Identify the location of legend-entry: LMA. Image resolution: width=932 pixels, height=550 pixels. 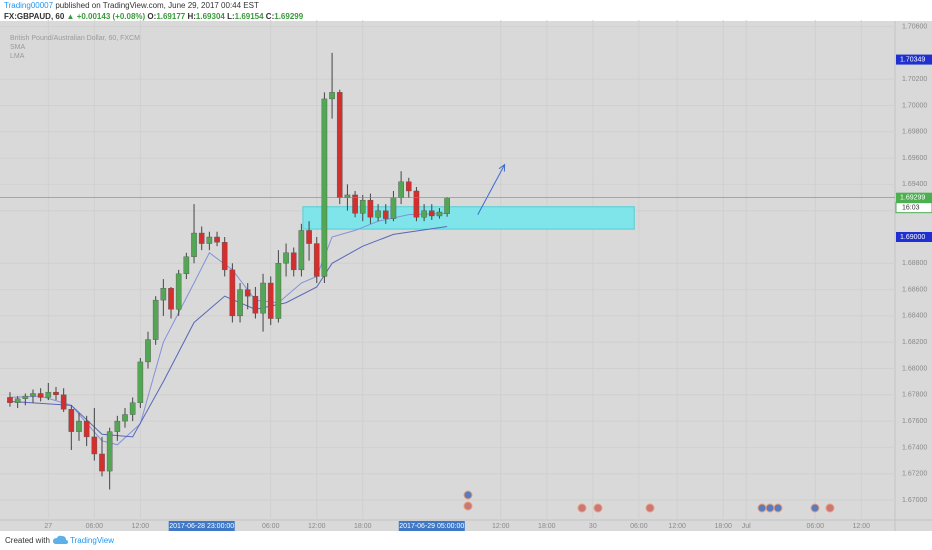
(17, 56).